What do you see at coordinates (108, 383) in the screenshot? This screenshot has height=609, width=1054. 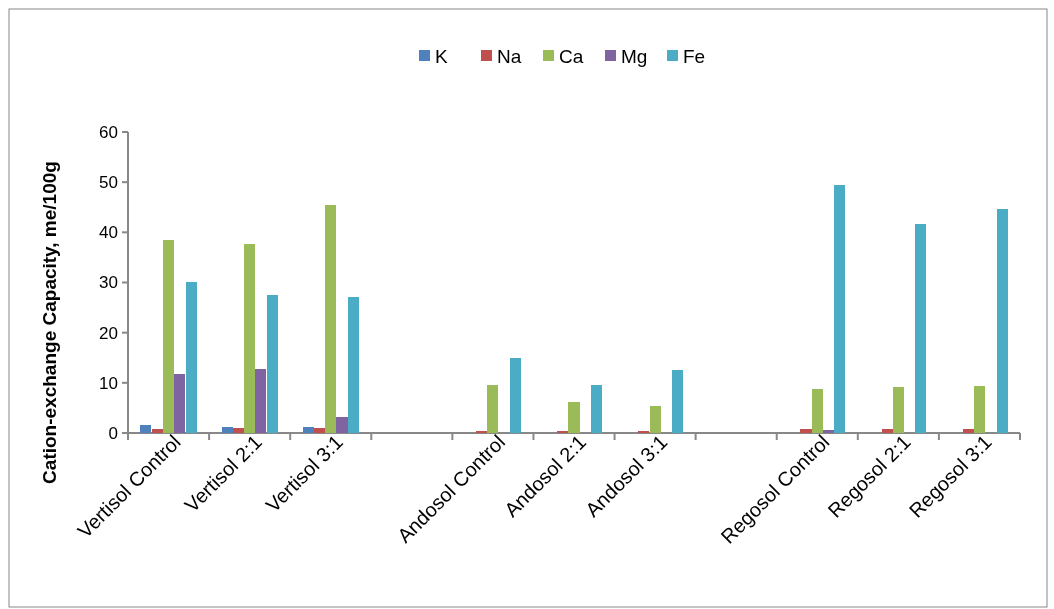 I see `y-tick-label: 10` at bounding box center [108, 383].